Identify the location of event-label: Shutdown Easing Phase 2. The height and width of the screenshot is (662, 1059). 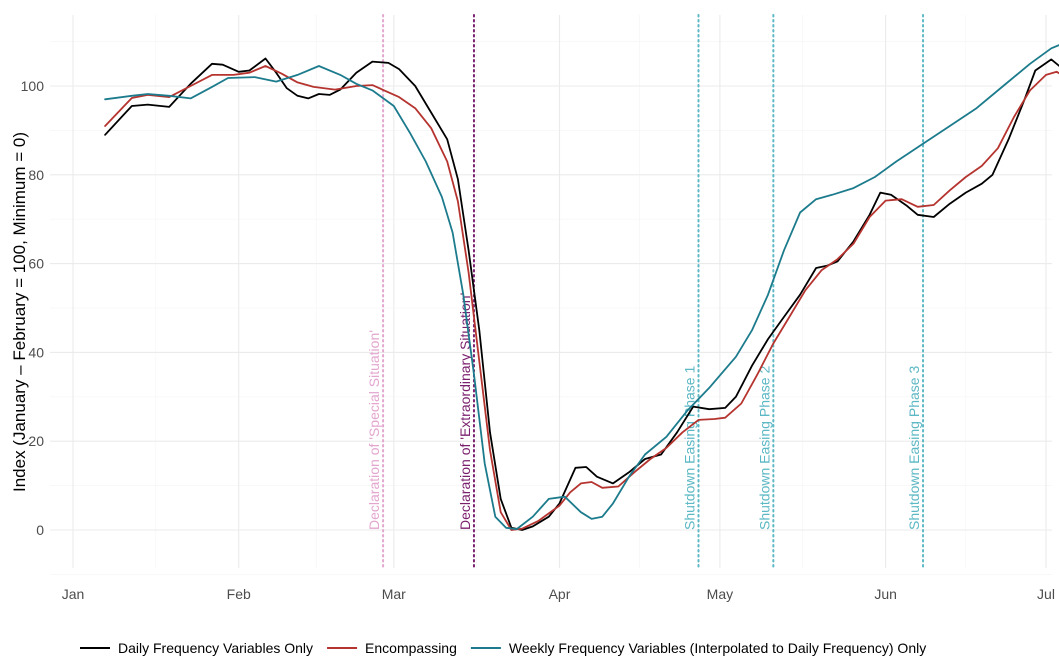
(764, 448).